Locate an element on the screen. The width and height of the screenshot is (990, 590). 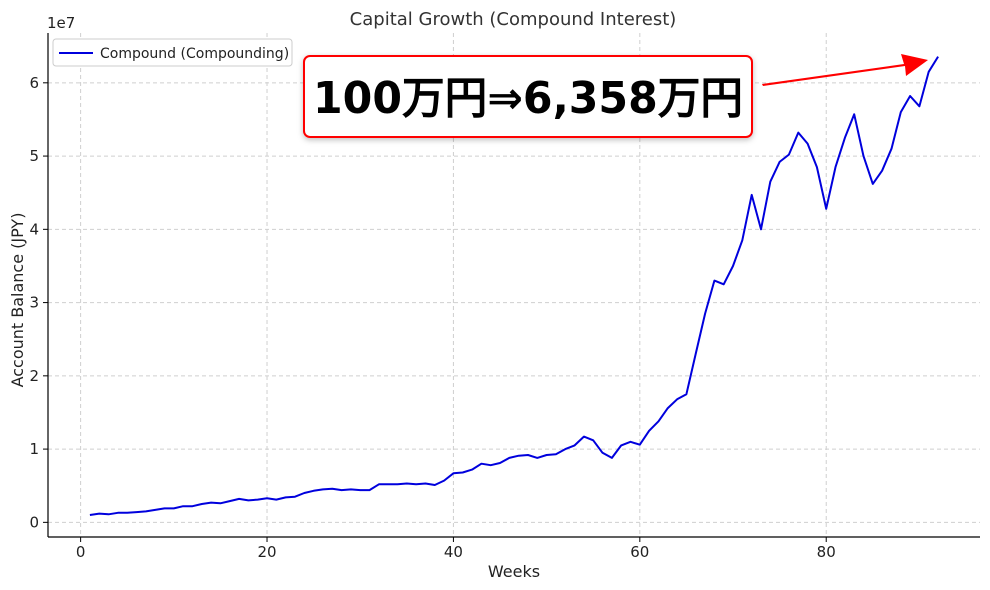
x-tick-label: 0 is located at coordinates (81, 552).